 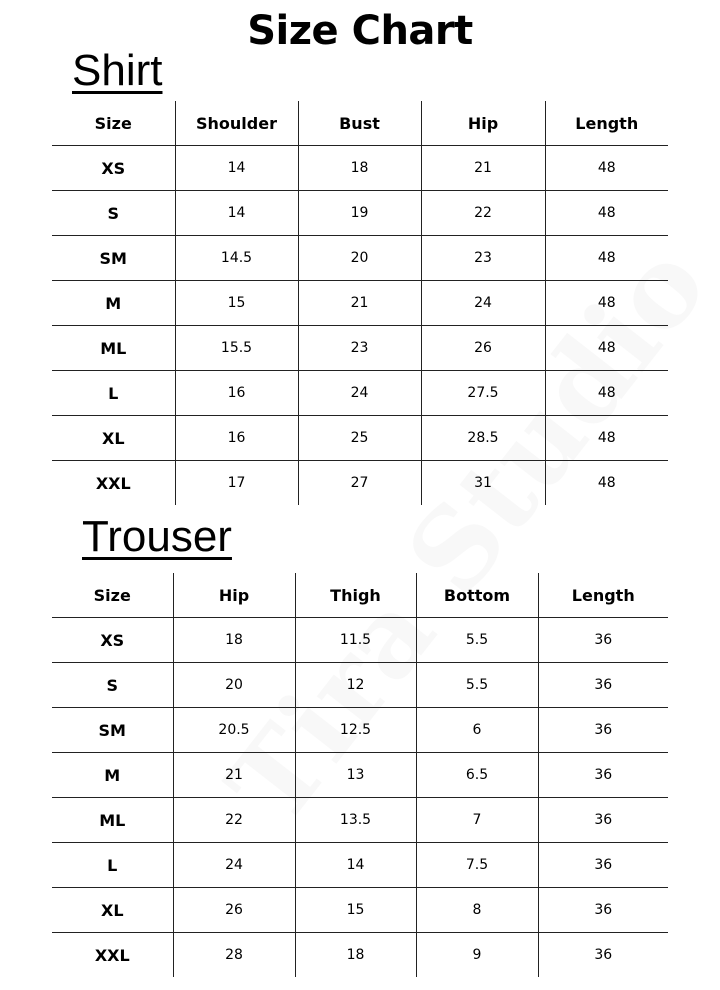 I want to click on measurement-cell: 16, so click(x=236, y=438).